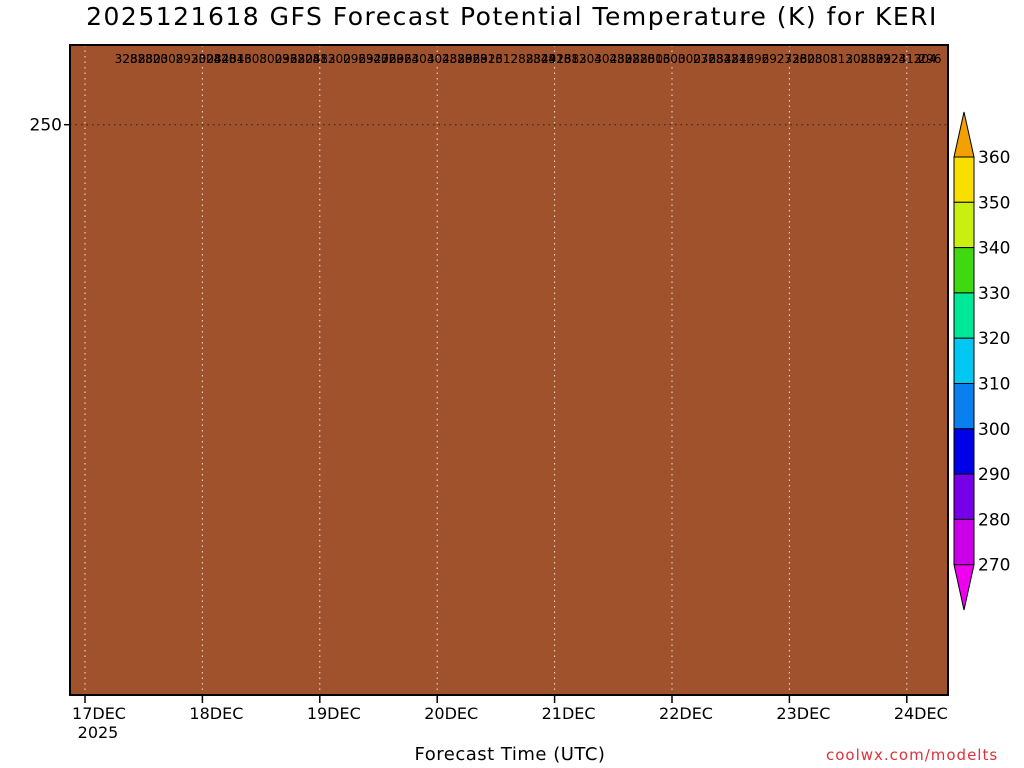  I want to click on x-tick-label: 17DEC, so click(99, 713).